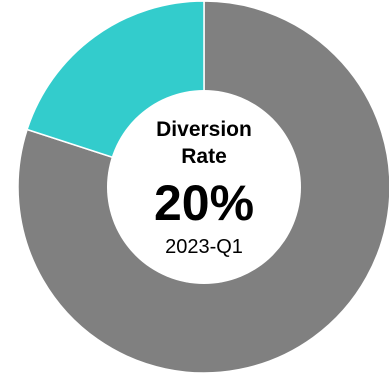 The width and height of the screenshot is (389, 374). Describe the element at coordinates (204, 203) in the screenshot. I see `center-value-label: 20%` at that location.